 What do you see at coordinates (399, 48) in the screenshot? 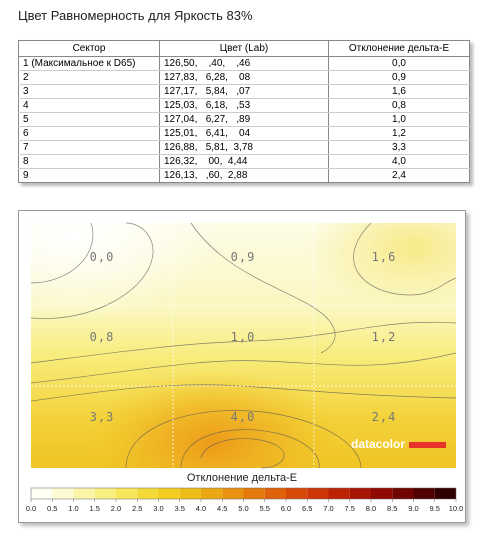
I see `column-header: Отклонение дельта-E` at bounding box center [399, 48].